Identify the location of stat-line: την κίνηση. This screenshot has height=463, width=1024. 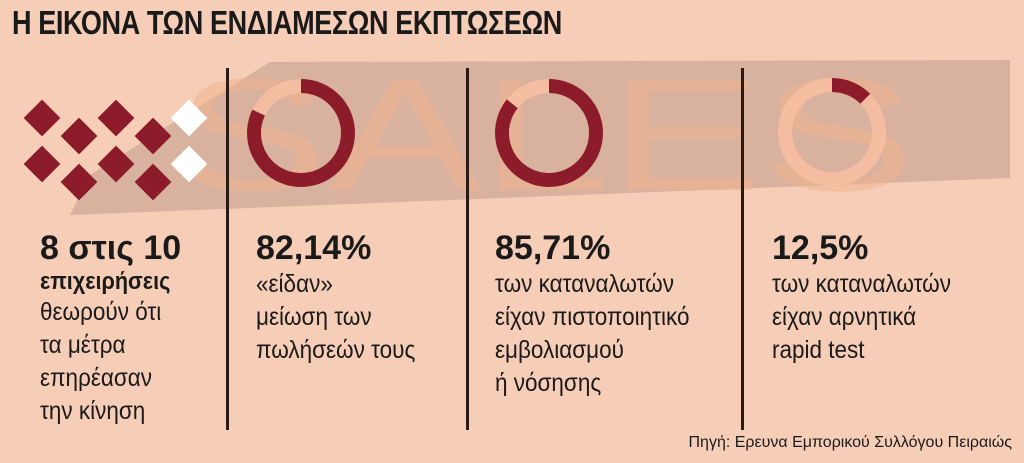
(93, 411).